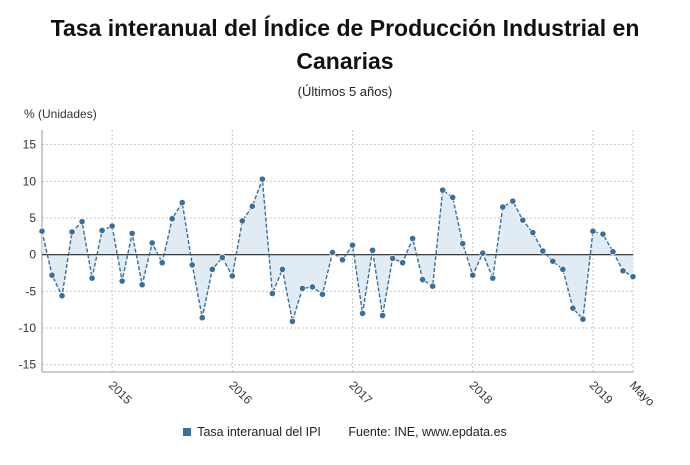  I want to click on y-tick-label: 0, so click(32, 255).